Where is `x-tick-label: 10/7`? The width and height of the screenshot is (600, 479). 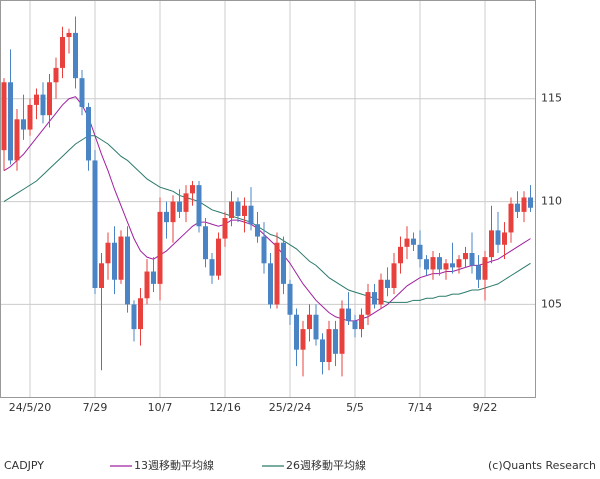
x-tick-label: 10/7 is located at coordinates (160, 407).